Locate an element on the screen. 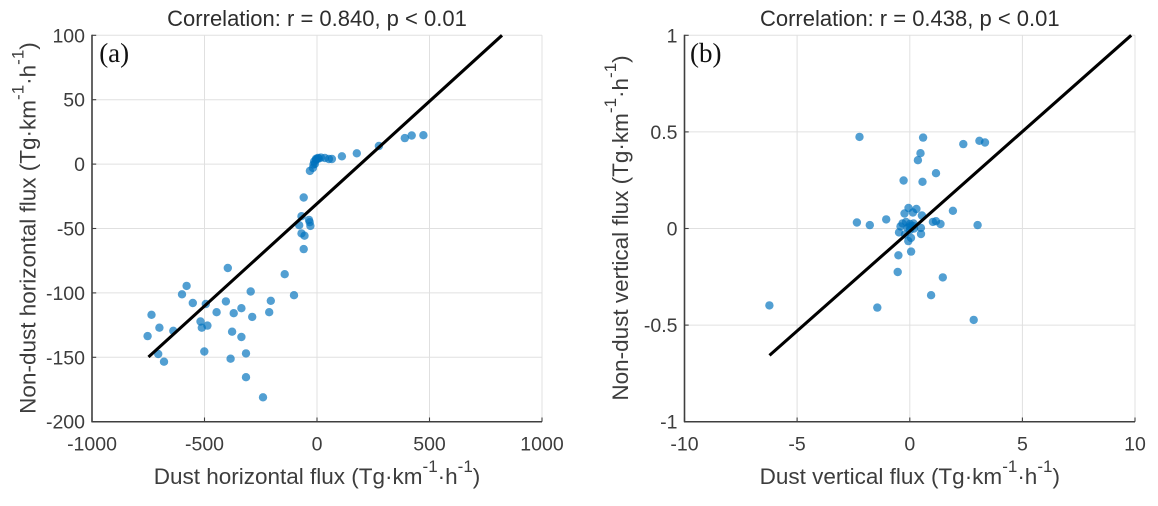  svg-text: -0.5 is located at coordinates (661, 326).